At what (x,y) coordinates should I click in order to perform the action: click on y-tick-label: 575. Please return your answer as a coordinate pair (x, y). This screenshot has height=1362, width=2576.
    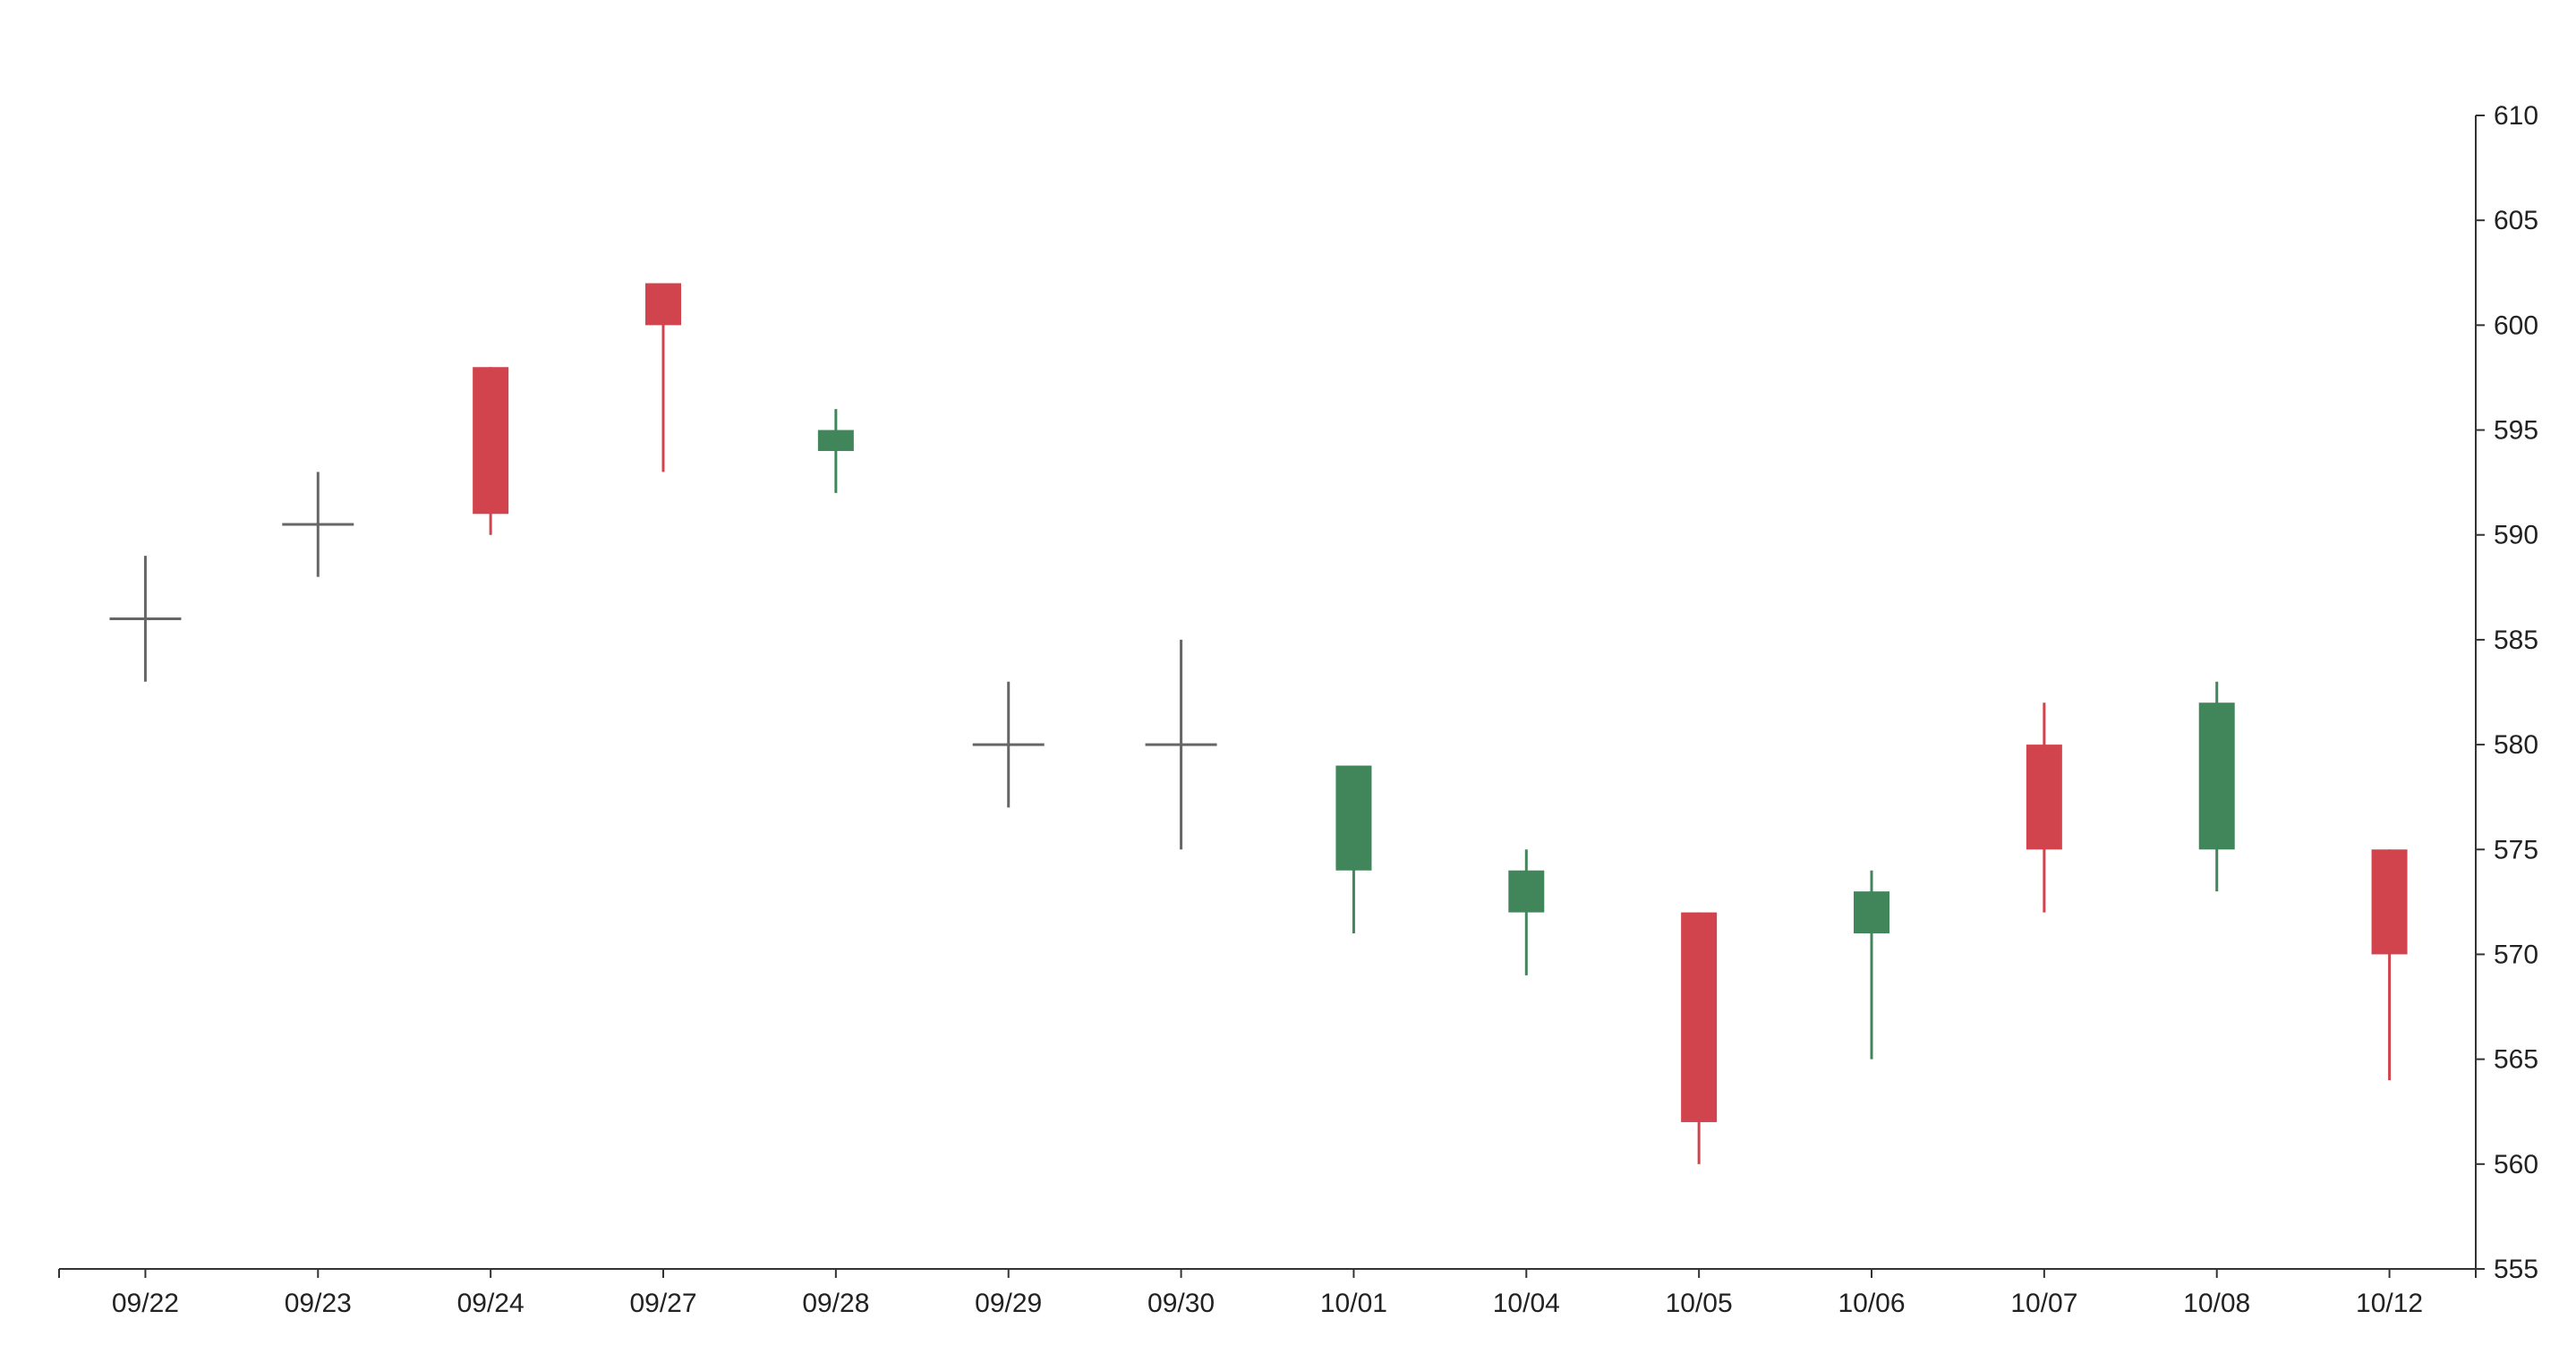
    Looking at the image, I should click on (2516, 849).